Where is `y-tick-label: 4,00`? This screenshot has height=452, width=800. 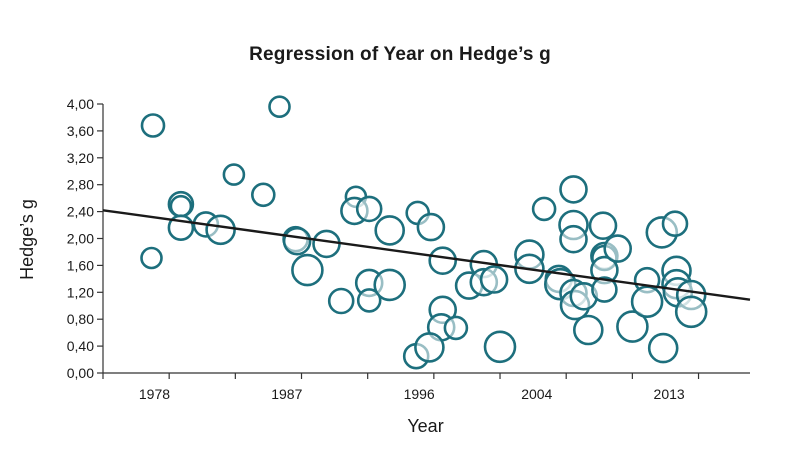 y-tick-label: 4,00 is located at coordinates (80, 104).